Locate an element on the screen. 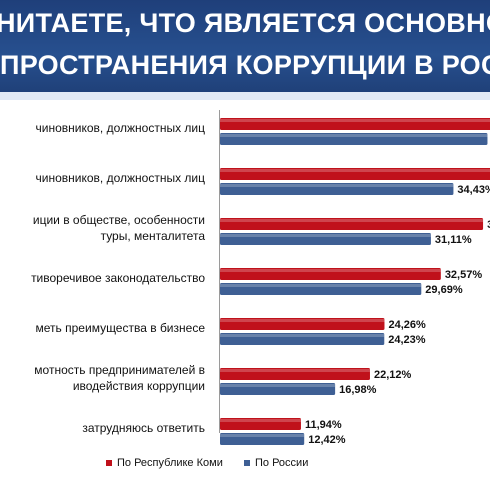 This screenshot has width=490, height=490. category-label-line: иции в обществе, особенности is located at coordinates (118, 219).